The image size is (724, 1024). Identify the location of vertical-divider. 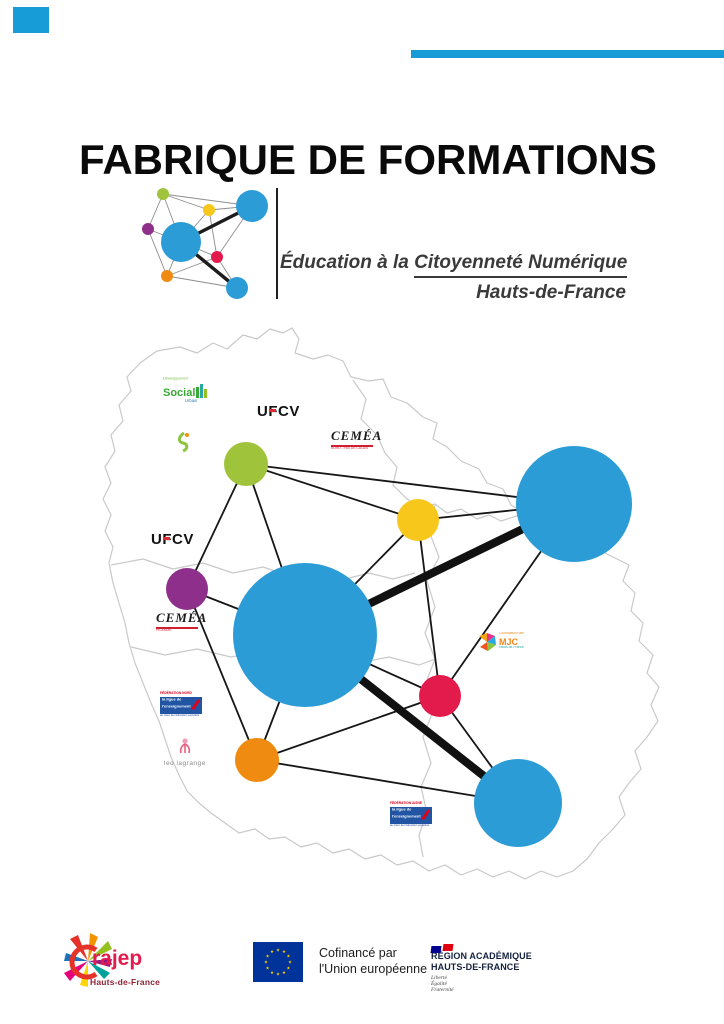
(277, 243).